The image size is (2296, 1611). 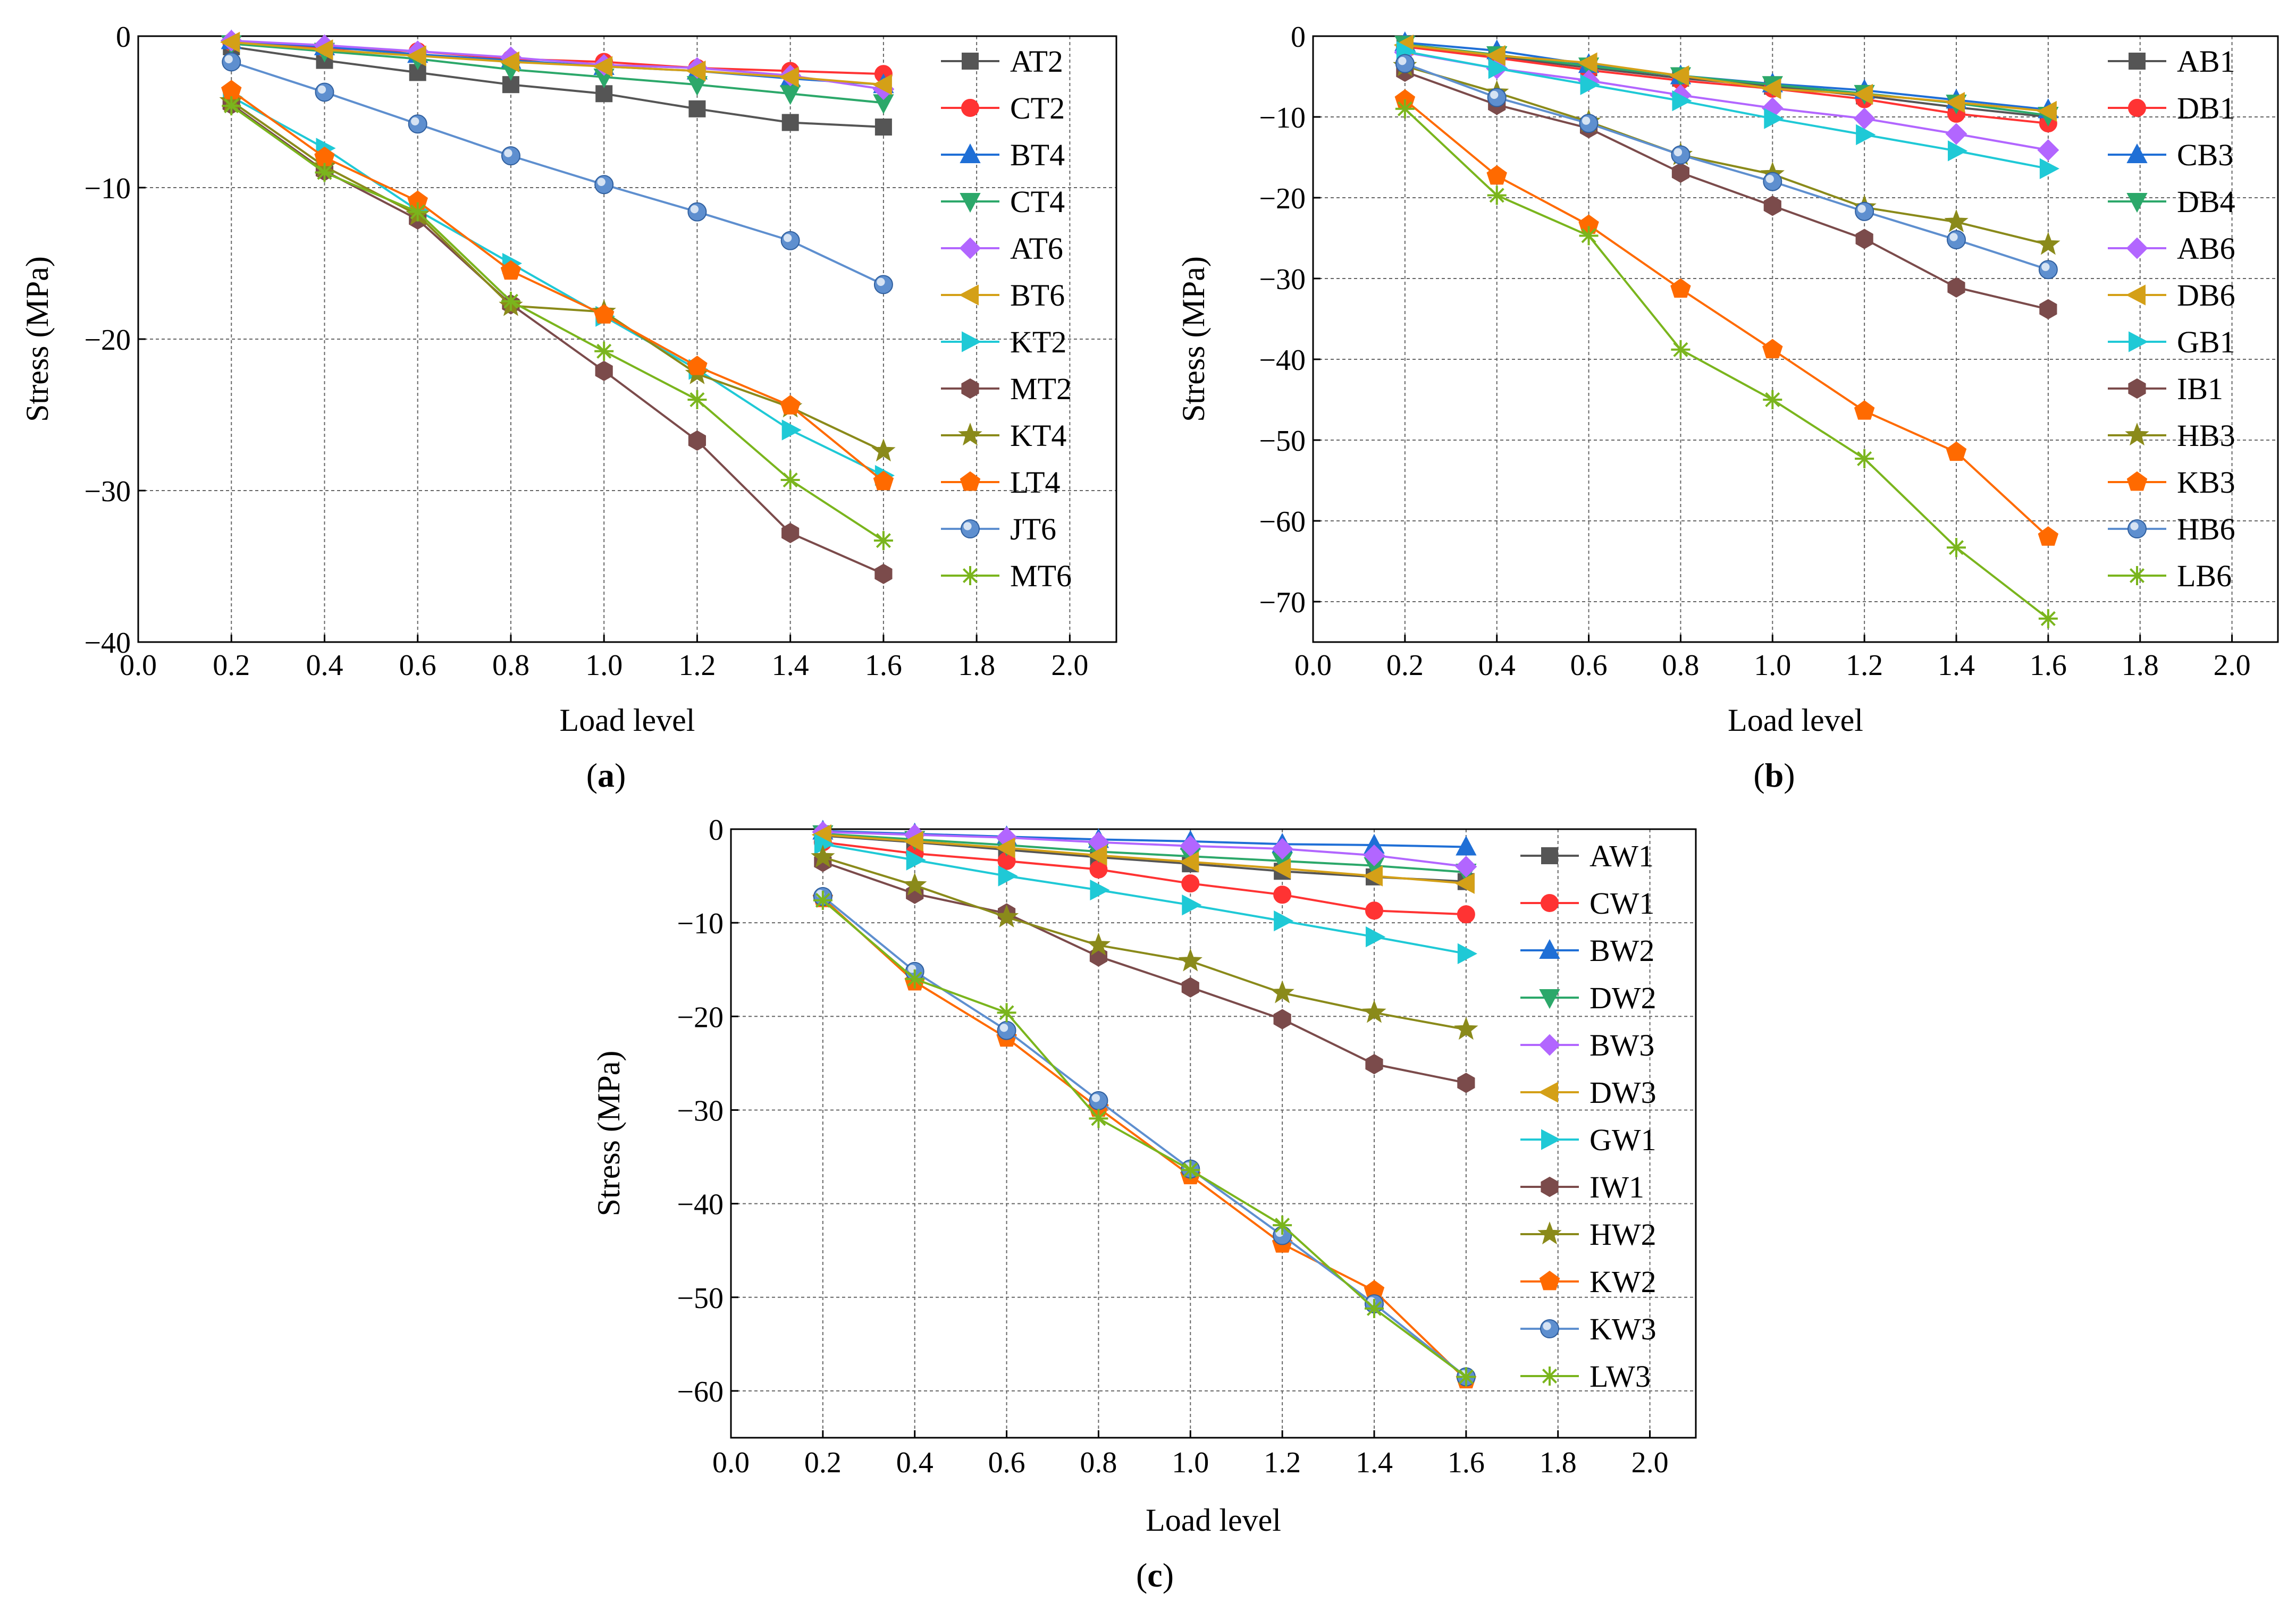 What do you see at coordinates (557, 73) in the screenshot?
I see `series-line-CT4` at bounding box center [557, 73].